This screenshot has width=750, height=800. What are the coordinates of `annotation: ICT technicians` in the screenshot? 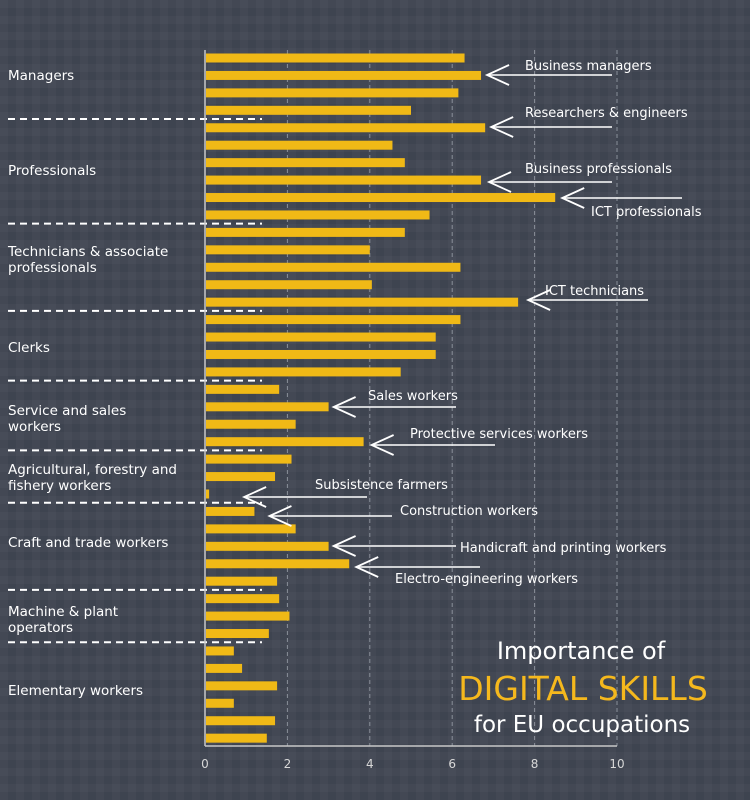 It's located at (586, 297).